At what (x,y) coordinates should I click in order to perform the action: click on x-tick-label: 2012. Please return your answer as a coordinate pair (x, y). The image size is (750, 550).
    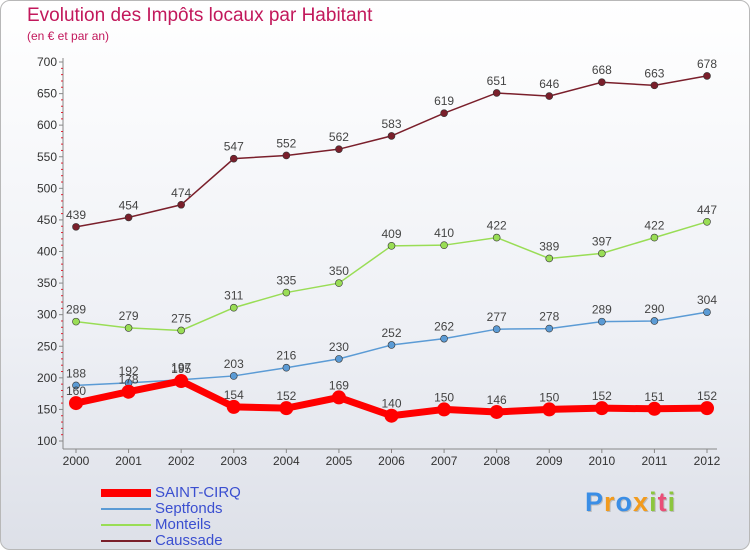
    Looking at the image, I should click on (707, 461).